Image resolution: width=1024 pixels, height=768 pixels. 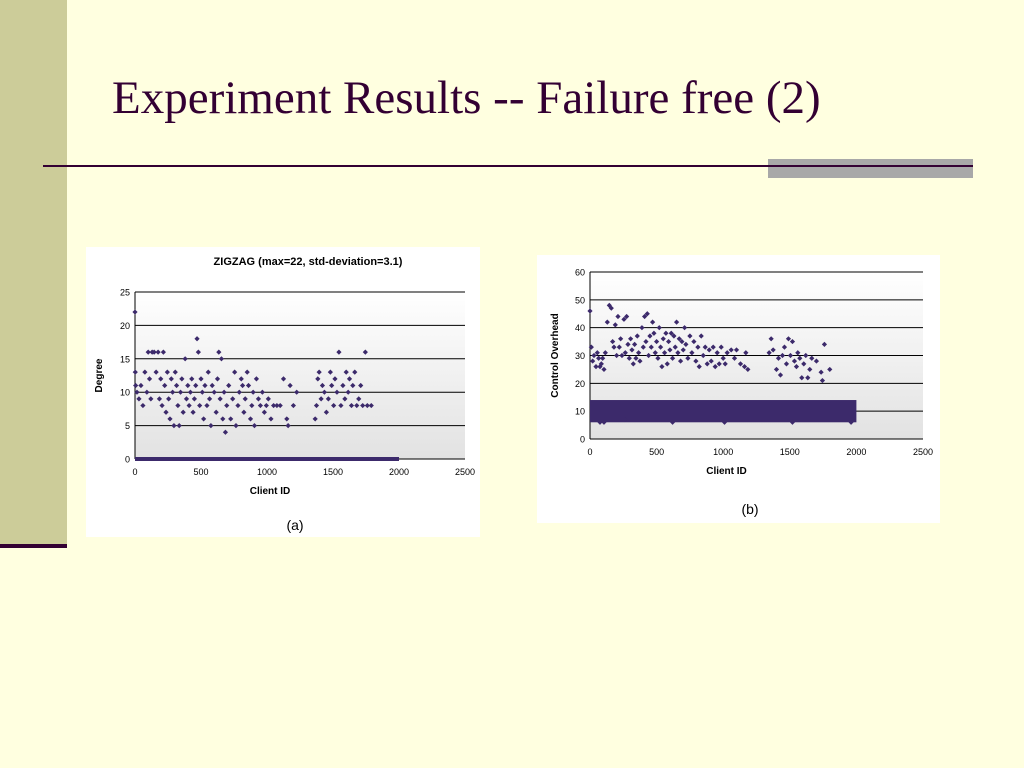 What do you see at coordinates (723, 452) in the screenshot?
I see `chart-b-x-tick-label: 1000` at bounding box center [723, 452].